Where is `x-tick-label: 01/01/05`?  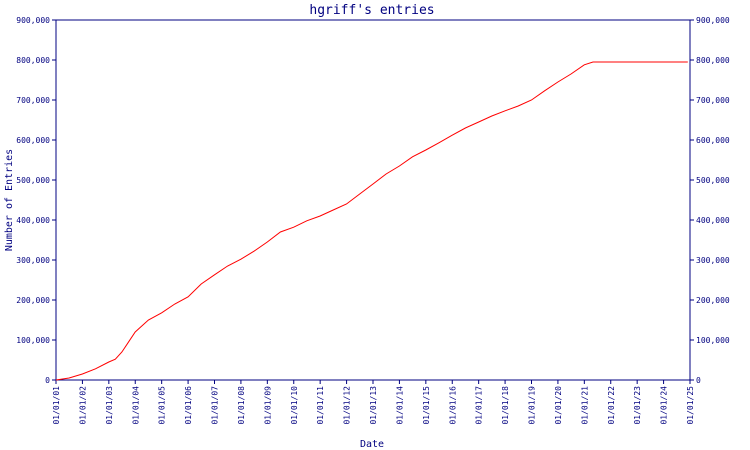
x-tick-label: 01/01/05 is located at coordinates (162, 405).